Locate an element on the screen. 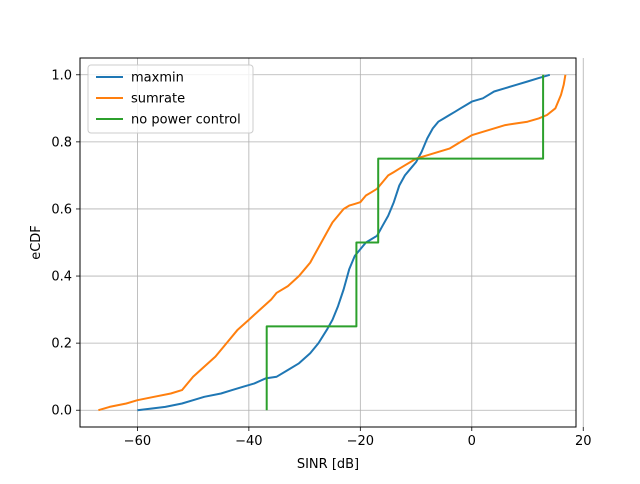 This screenshot has height=484, width=640. legend-box is located at coordinates (170, 99).